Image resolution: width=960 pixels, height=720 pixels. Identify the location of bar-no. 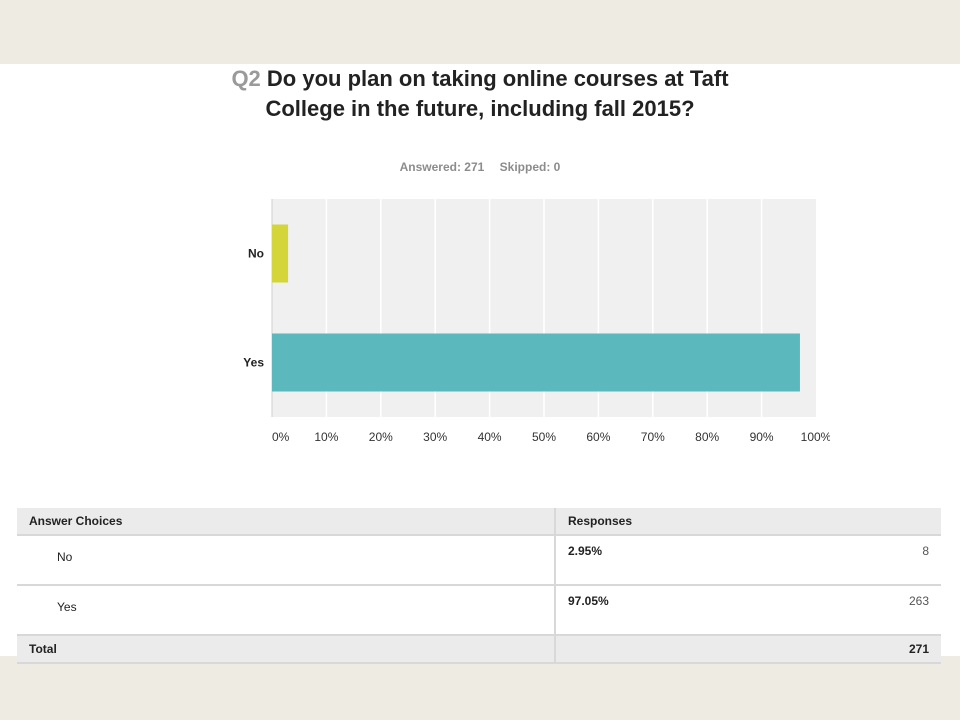
(280, 253).